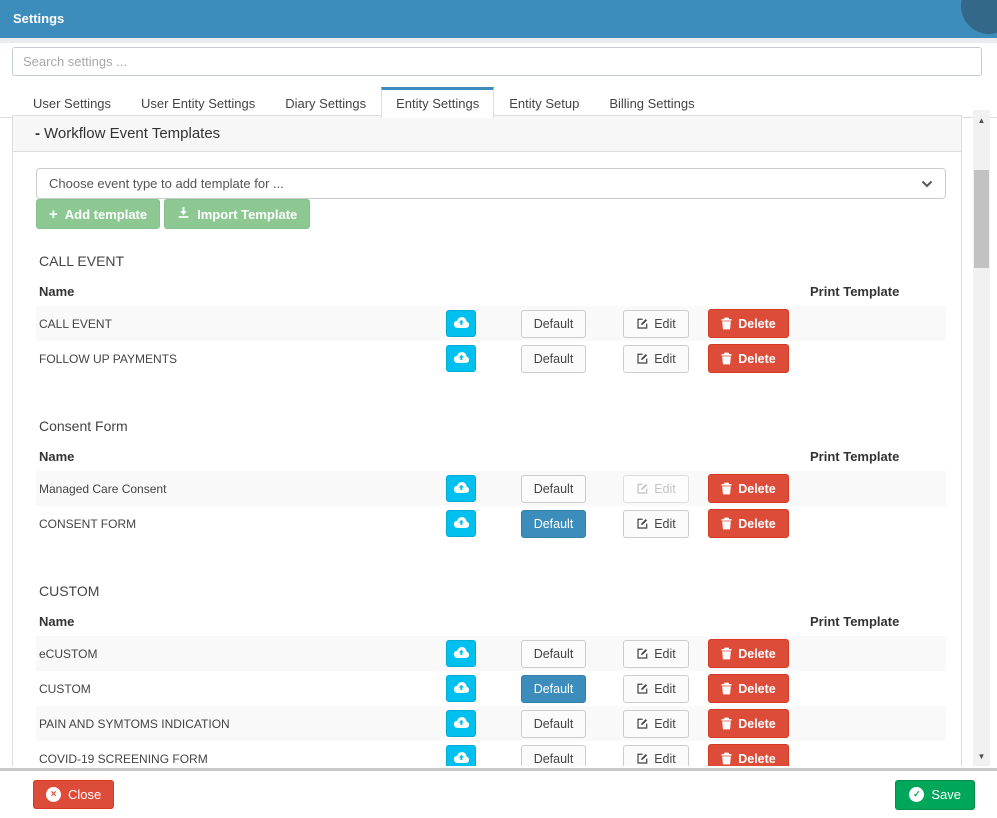 This screenshot has height=818, width=997. I want to click on close-circle-icon: ×, so click(53, 794).